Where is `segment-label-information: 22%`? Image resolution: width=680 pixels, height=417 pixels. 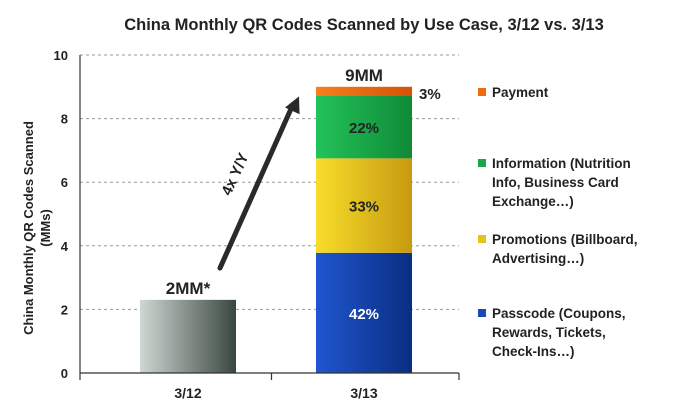 segment-label-information: 22% is located at coordinates (364, 128).